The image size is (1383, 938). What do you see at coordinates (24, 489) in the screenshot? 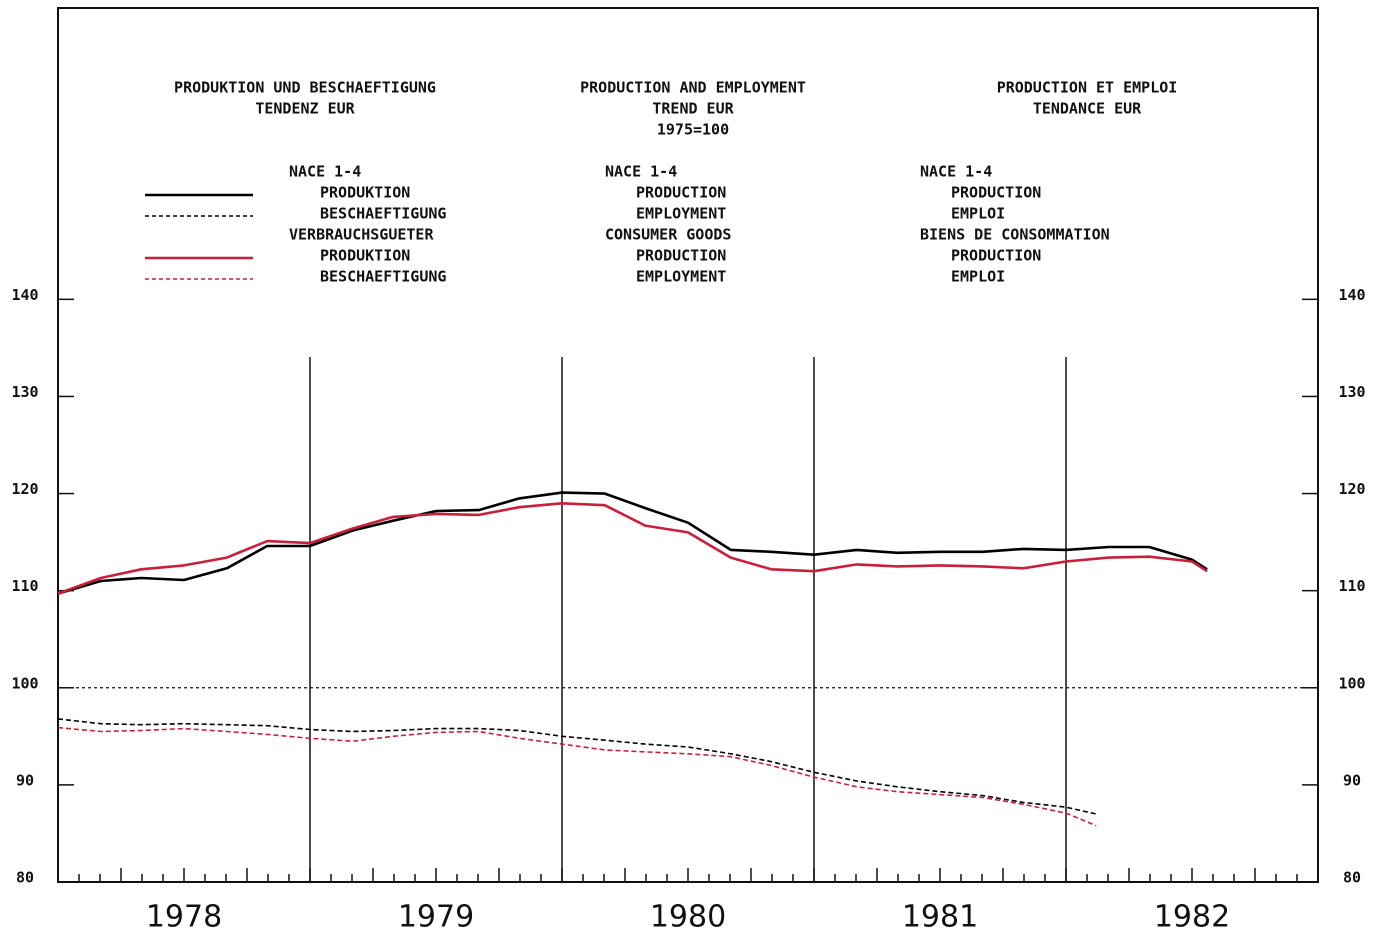
I see `y-tick-label: 120` at bounding box center [24, 489].